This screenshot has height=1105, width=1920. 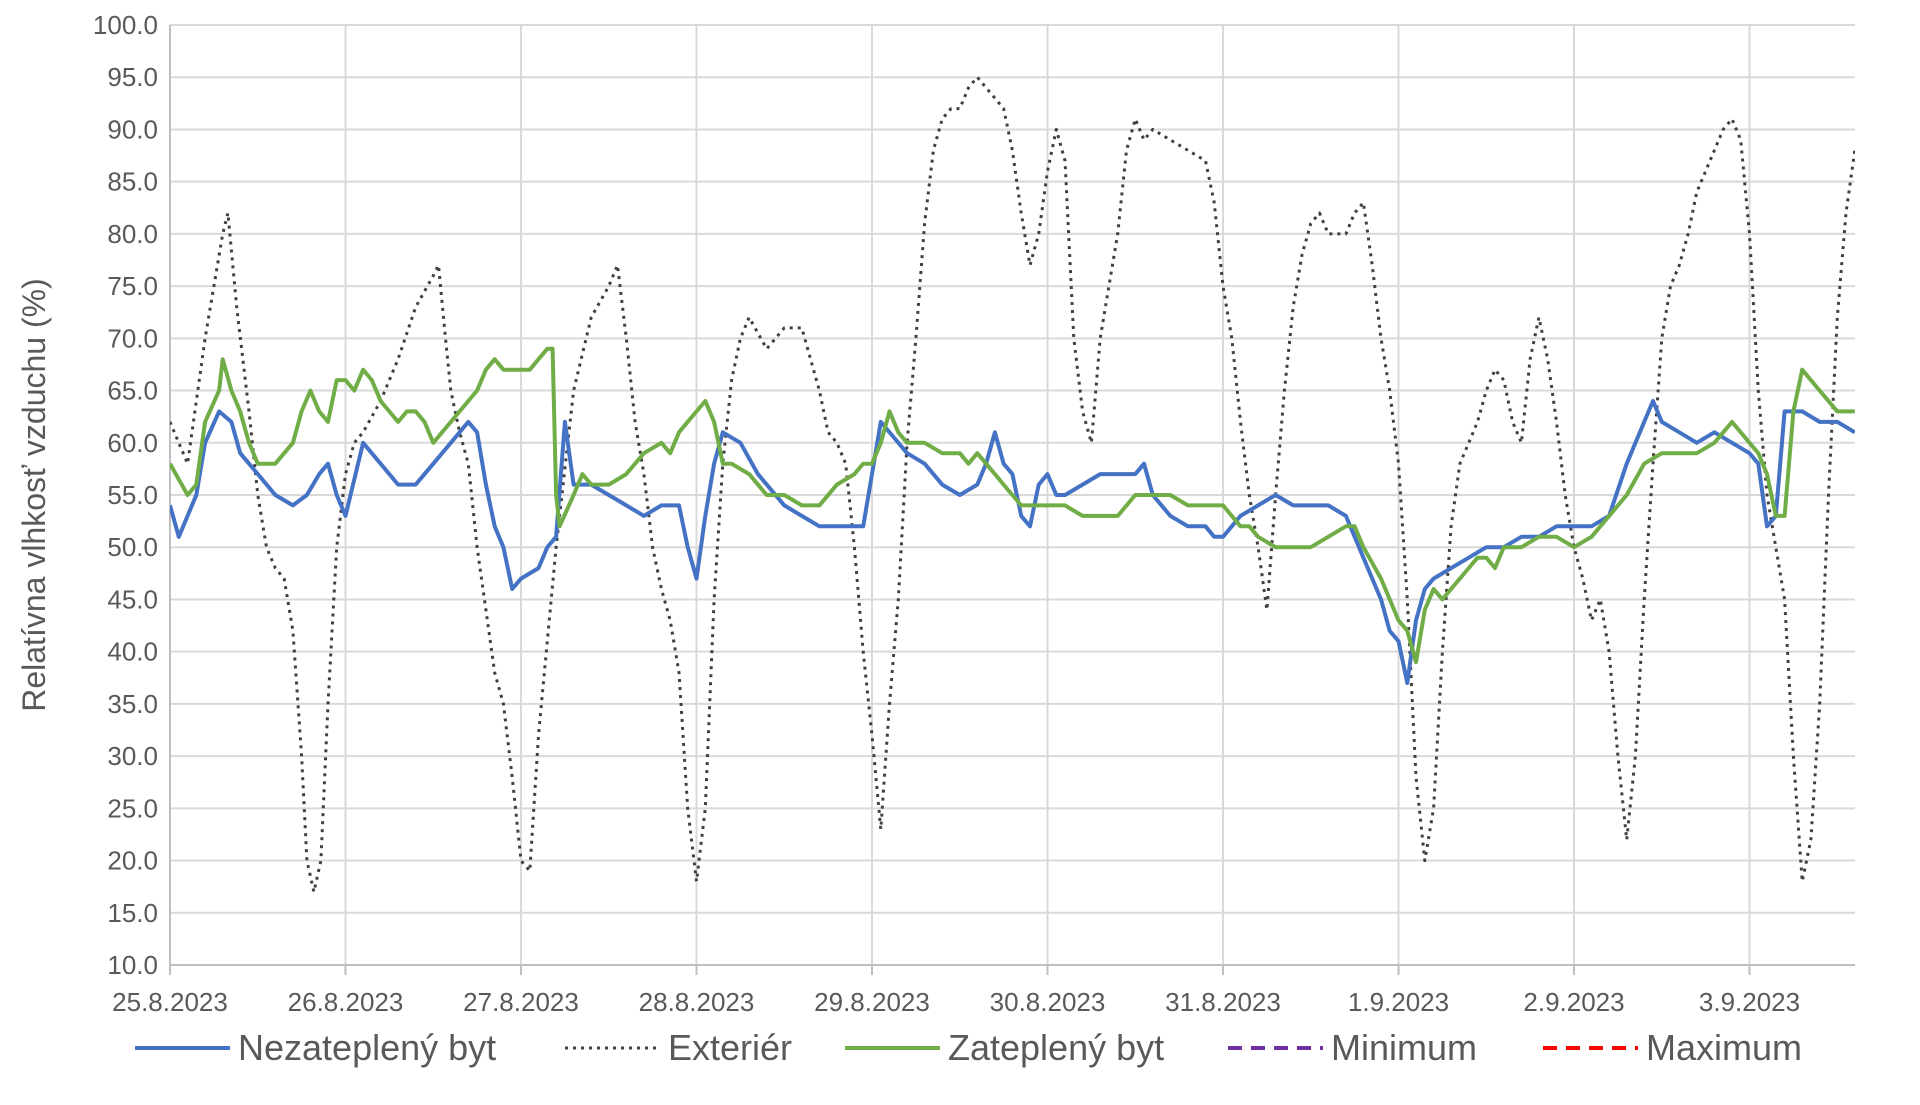 I want to click on y-tick-label: 50.0, so click(x=132, y=547).